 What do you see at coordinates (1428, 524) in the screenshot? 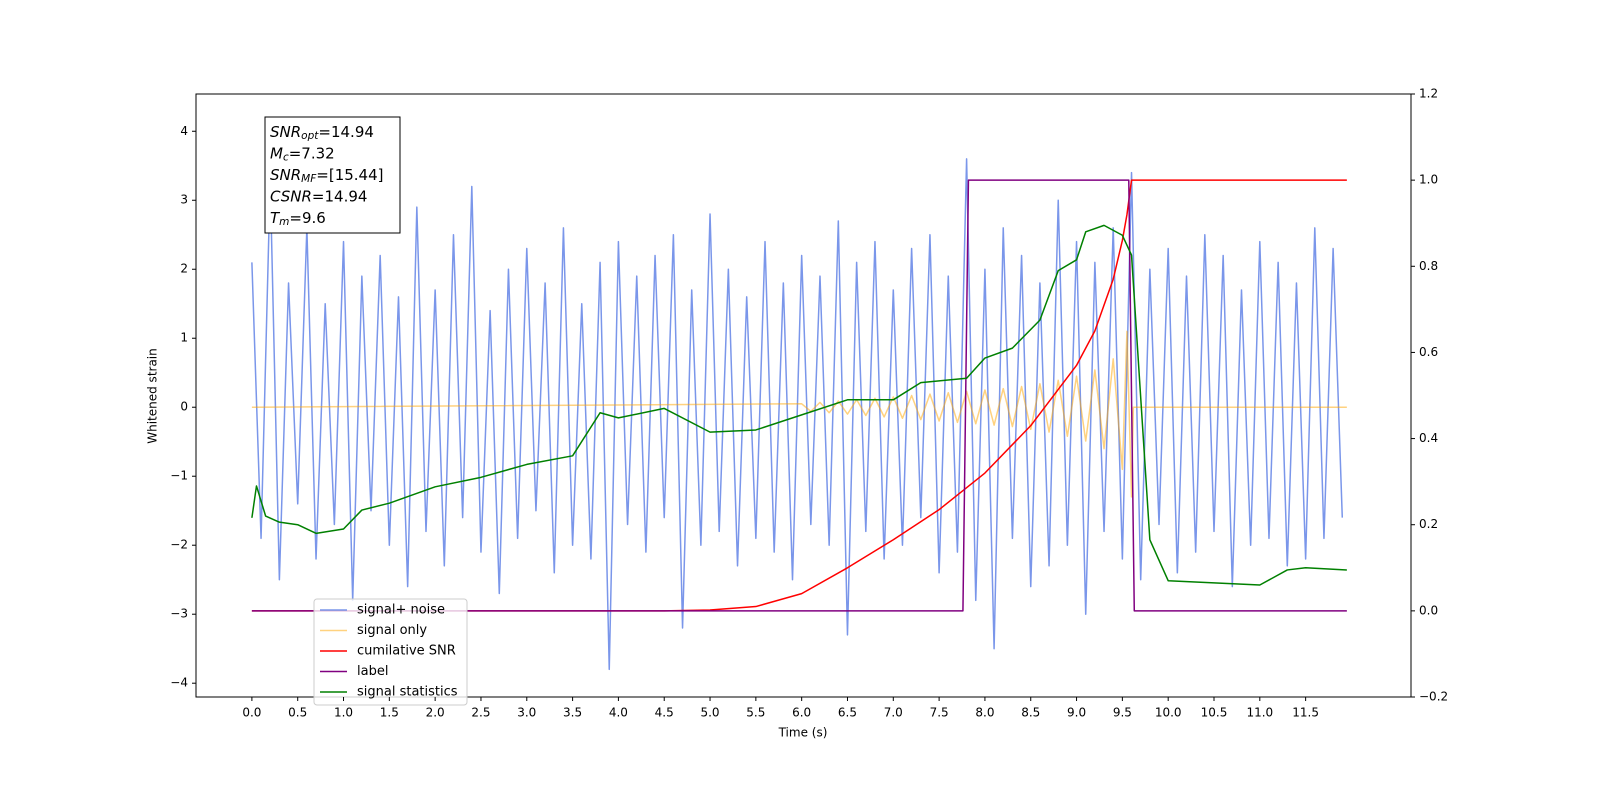
I see `y2-tick-label: 0.2` at bounding box center [1428, 524].